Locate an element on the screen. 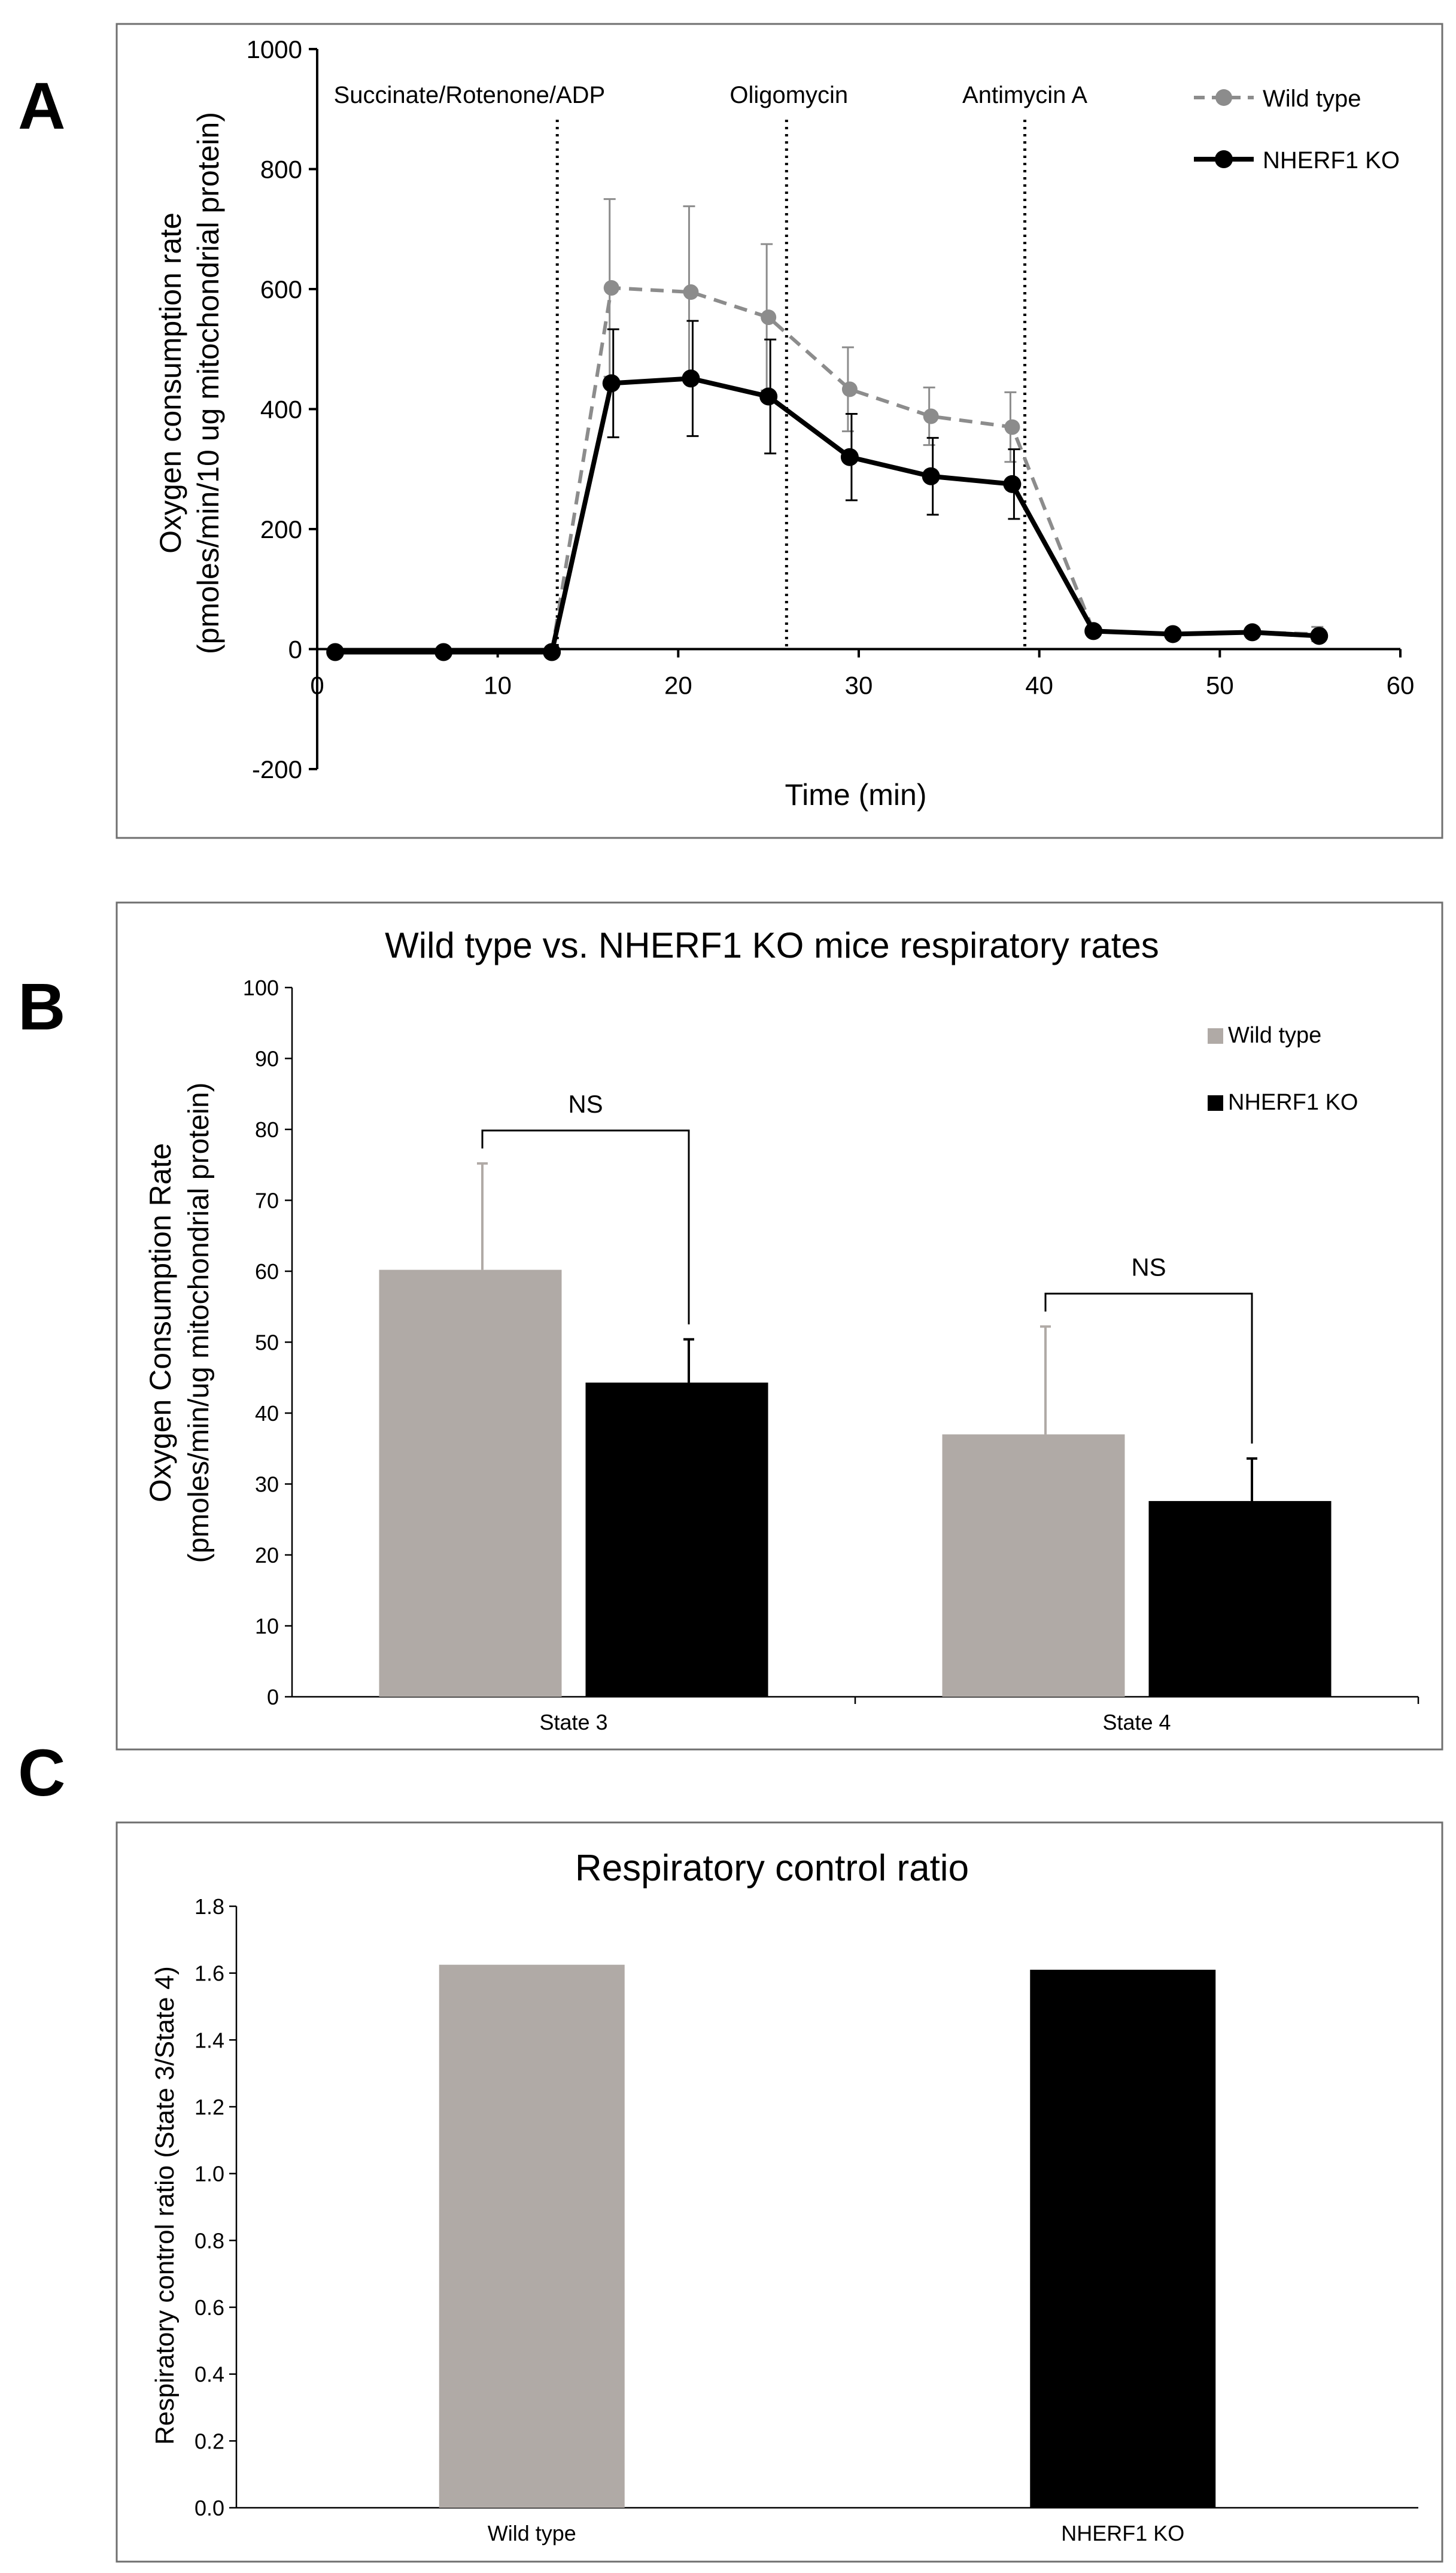 The image size is (1456, 2573). y-tick-label: 1.4 is located at coordinates (209, 2040).